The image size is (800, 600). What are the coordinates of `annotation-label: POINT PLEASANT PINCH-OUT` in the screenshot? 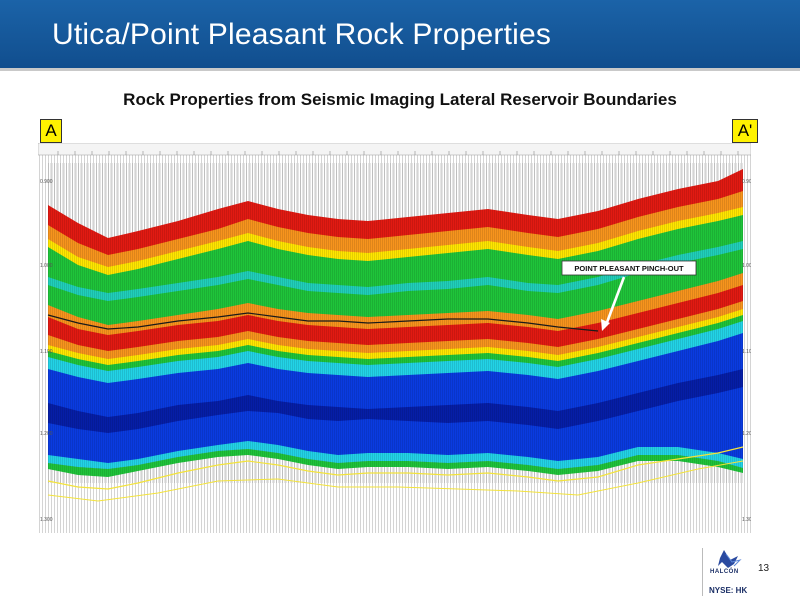 It's located at (629, 268).